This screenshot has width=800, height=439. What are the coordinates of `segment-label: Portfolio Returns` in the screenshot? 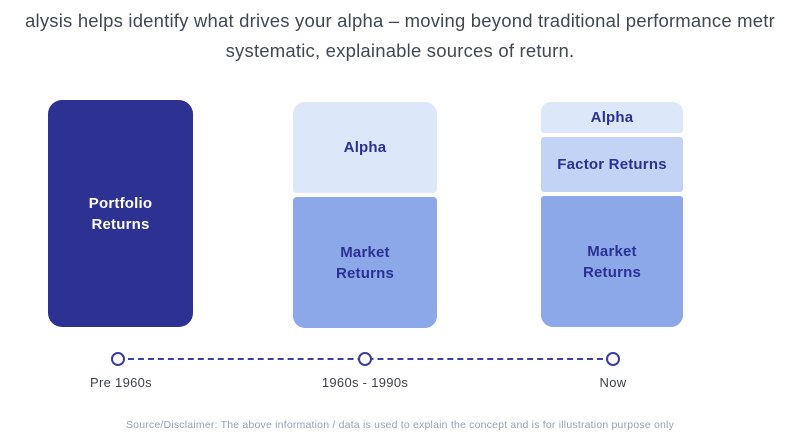 It's located at (120, 213).